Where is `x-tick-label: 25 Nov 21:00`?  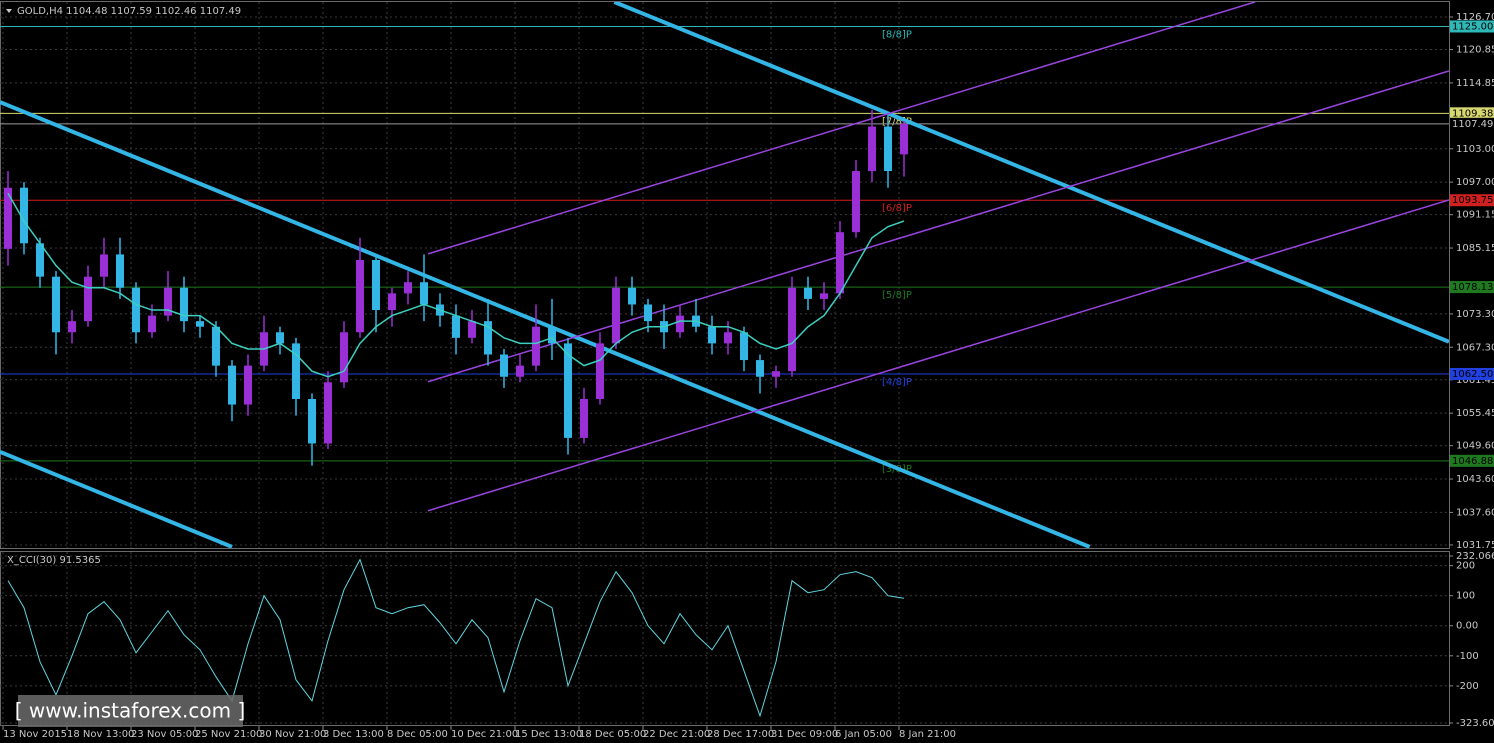
x-tick-label: 25 Nov 21:00 is located at coordinates (228, 734).